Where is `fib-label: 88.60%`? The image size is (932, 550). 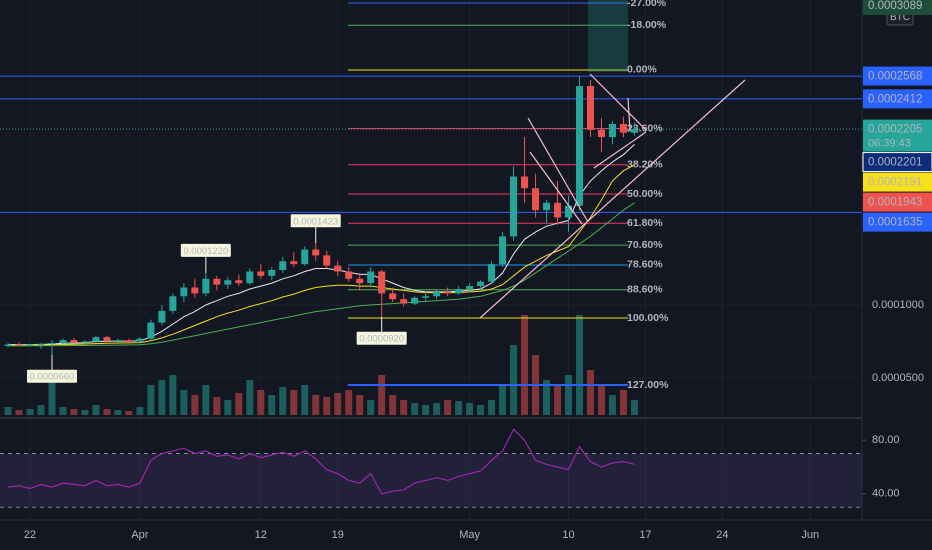 fib-label: 88.60% is located at coordinates (645, 290).